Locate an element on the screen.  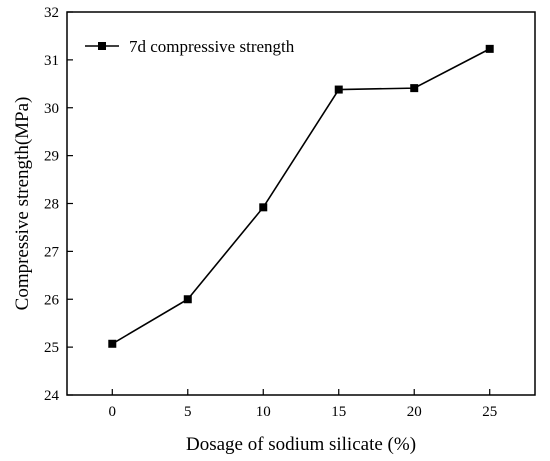
y-tick-label: 25 is located at coordinates (51, 348).